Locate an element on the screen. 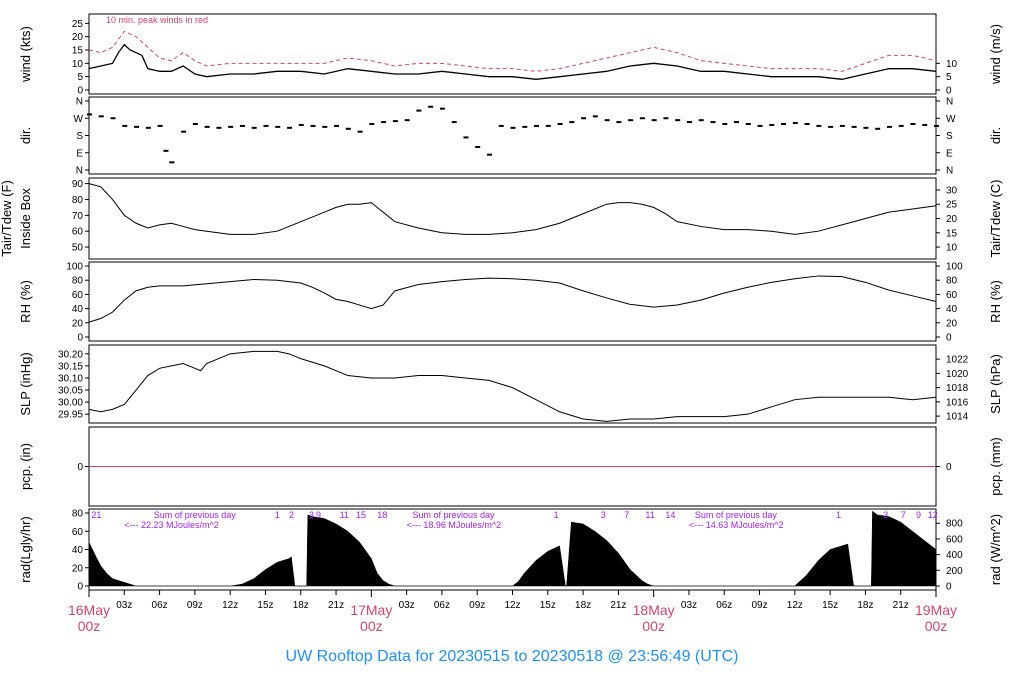 The width and height of the screenshot is (1024, 700). wind-ytick-left-label: 5 is located at coordinates (80, 77).